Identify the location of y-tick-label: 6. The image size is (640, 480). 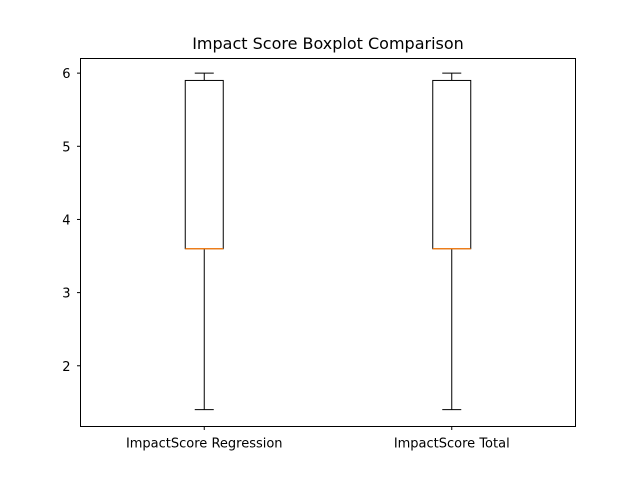
(66, 74).